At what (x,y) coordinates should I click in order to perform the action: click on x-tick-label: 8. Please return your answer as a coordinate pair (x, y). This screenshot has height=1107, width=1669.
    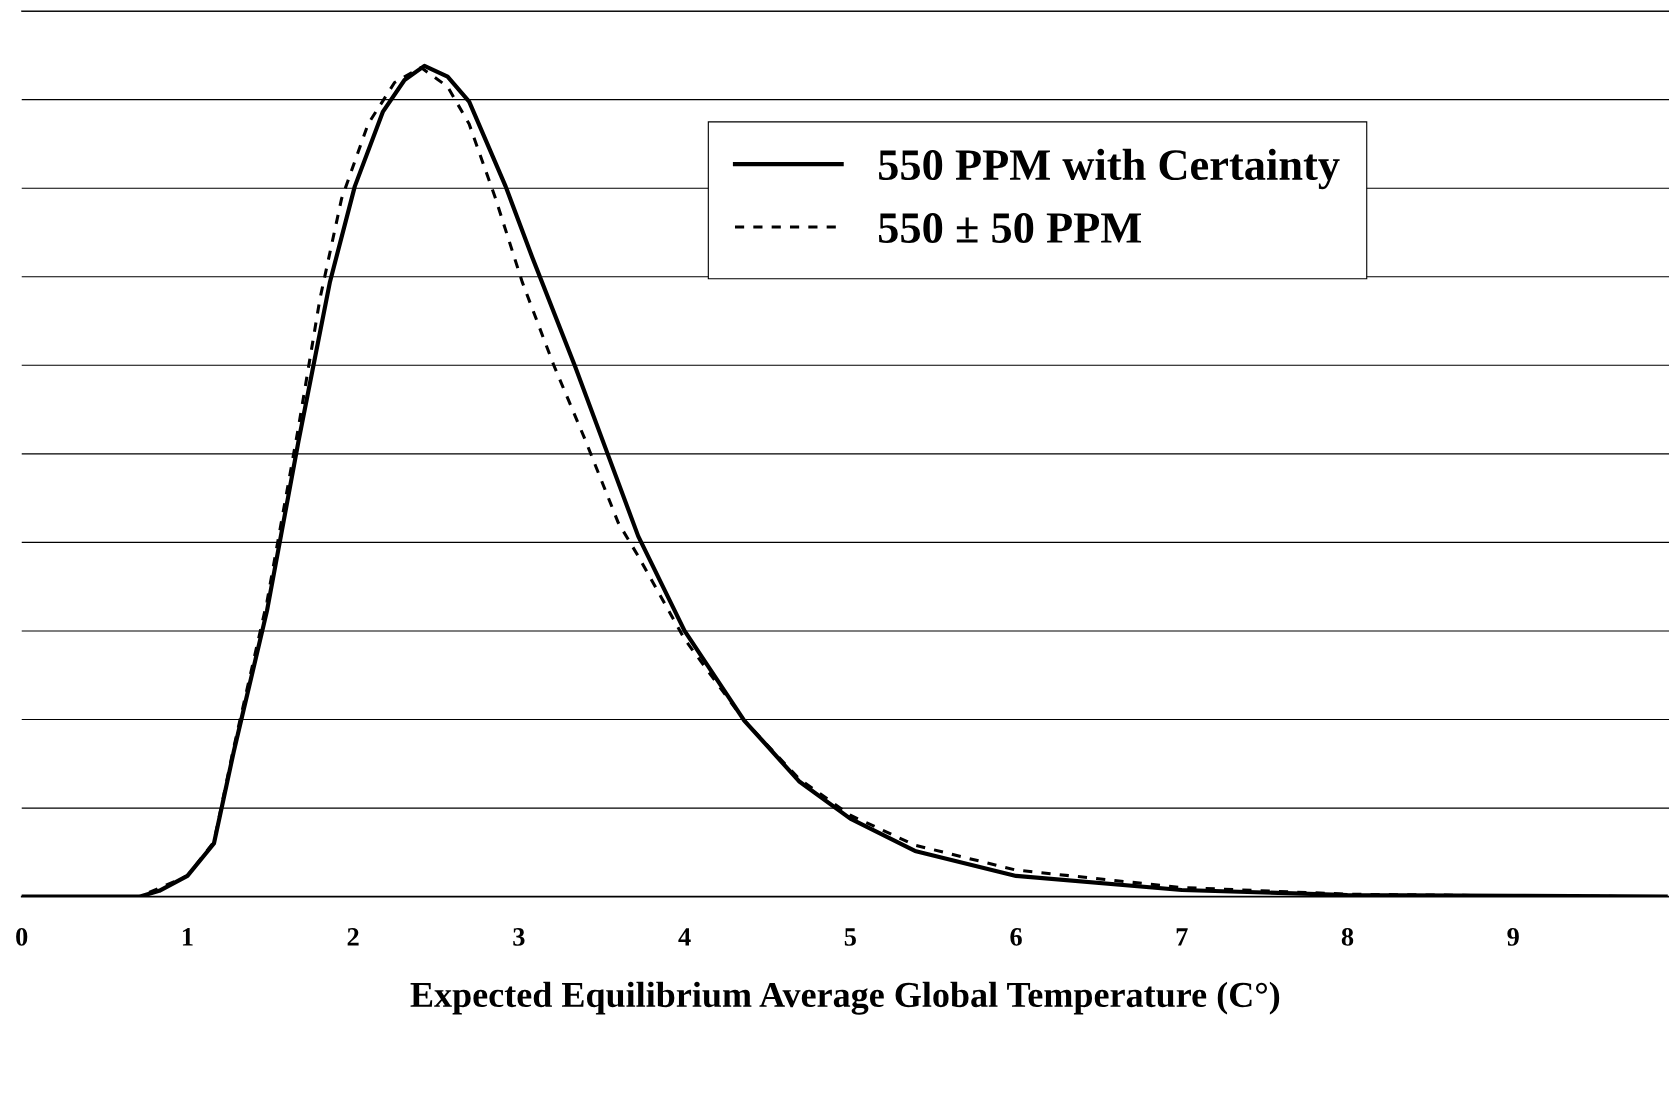
    Looking at the image, I should click on (1347, 936).